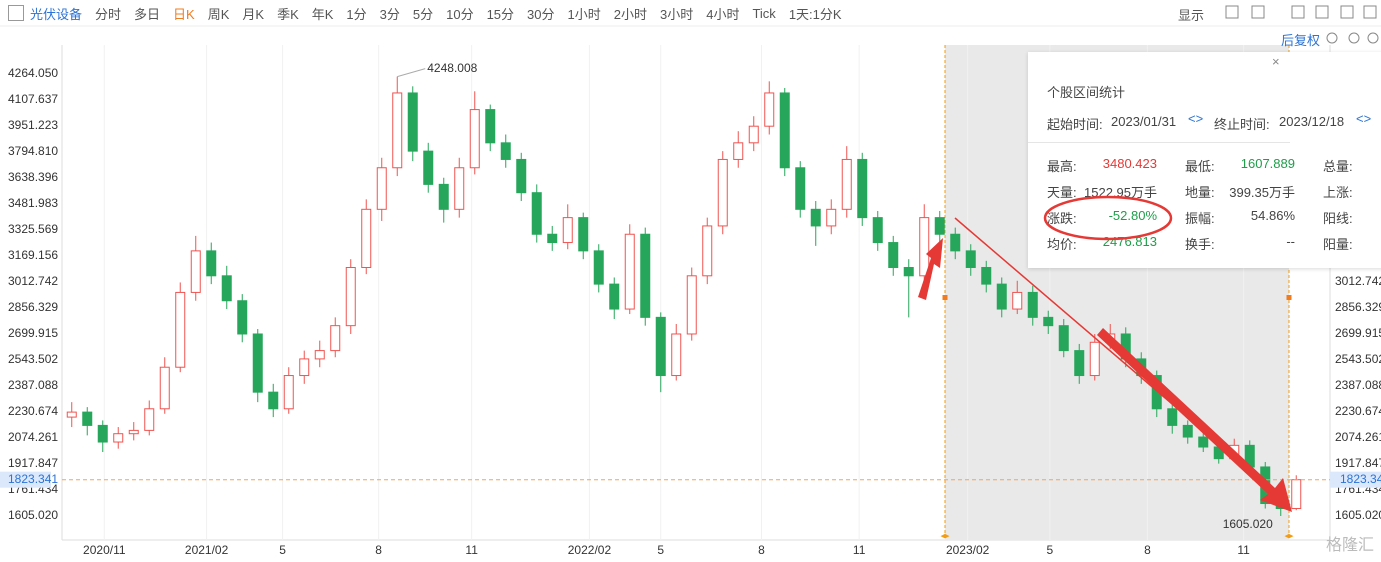 The height and width of the screenshot is (562, 1381). Describe the element at coordinates (108, 14) in the screenshot. I see `period-tab: 分时` at that location.